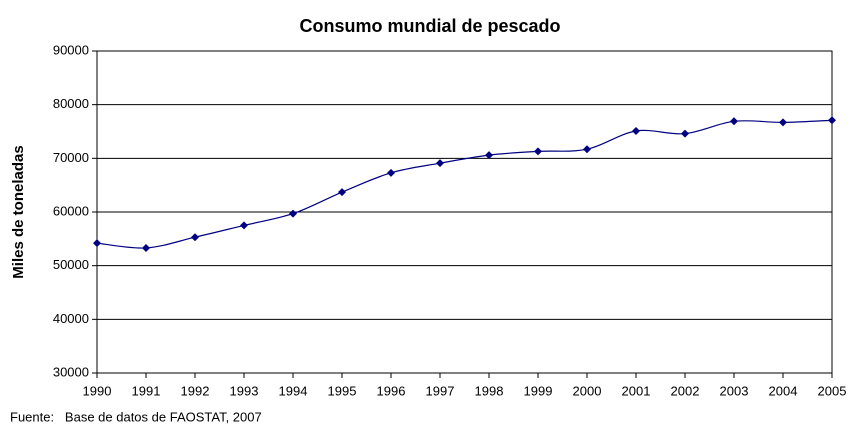 This screenshot has width=851, height=434. What do you see at coordinates (146, 390) in the screenshot?
I see `x-tick-label: 1991` at bounding box center [146, 390].